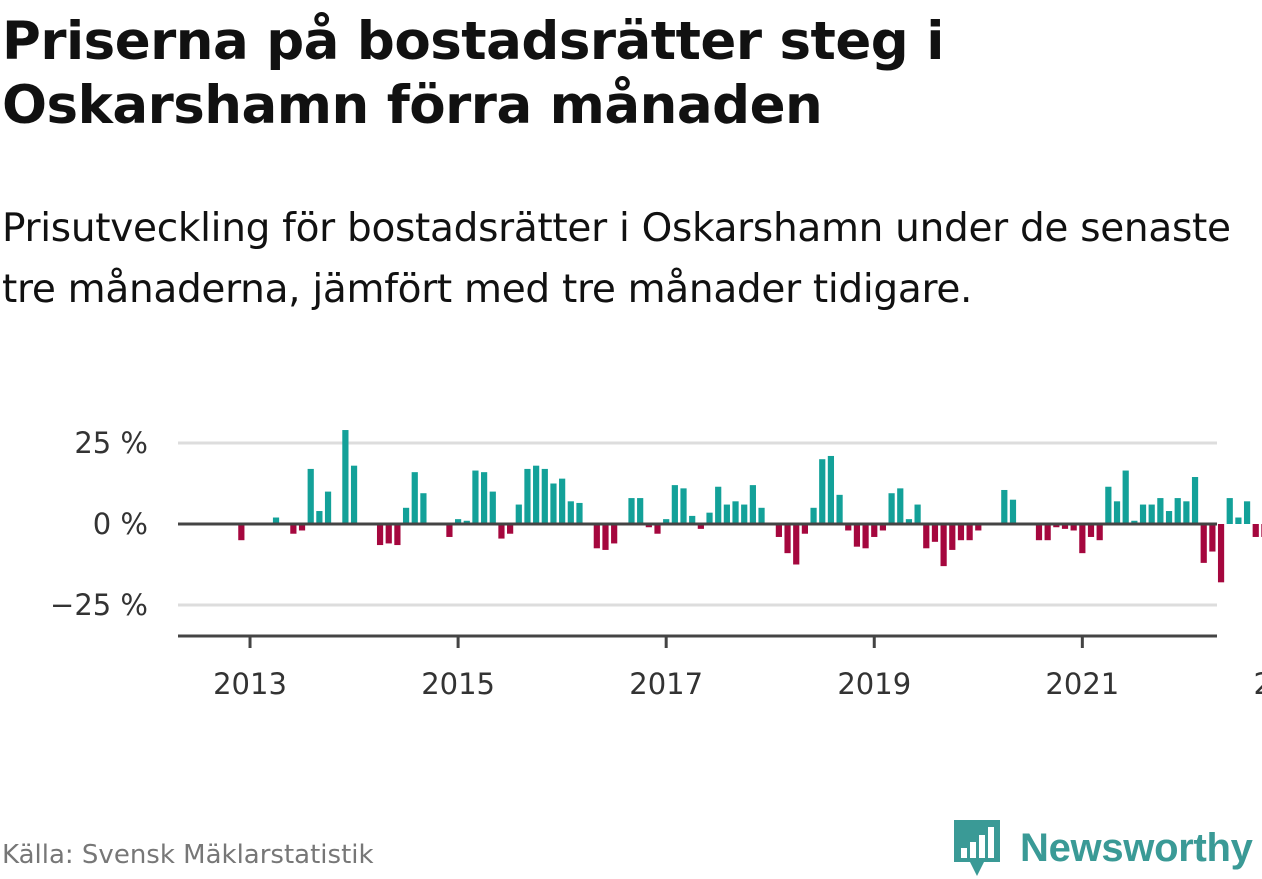  What do you see at coordinates (1102, 848) in the screenshot?
I see `newsworthy-brand: Newsworthy` at bounding box center [1102, 848].